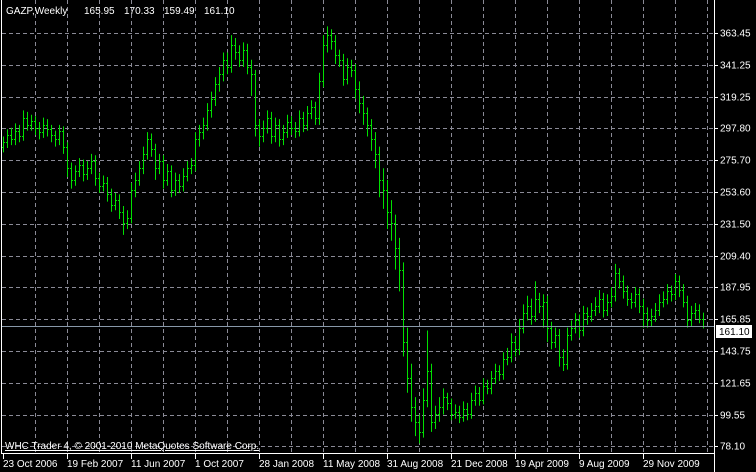 Image resolution: width=756 pixels, height=472 pixels. Describe the element at coordinates (30, 464) in the screenshot. I see `x-tick-label: 23 Oct 2006` at that location.